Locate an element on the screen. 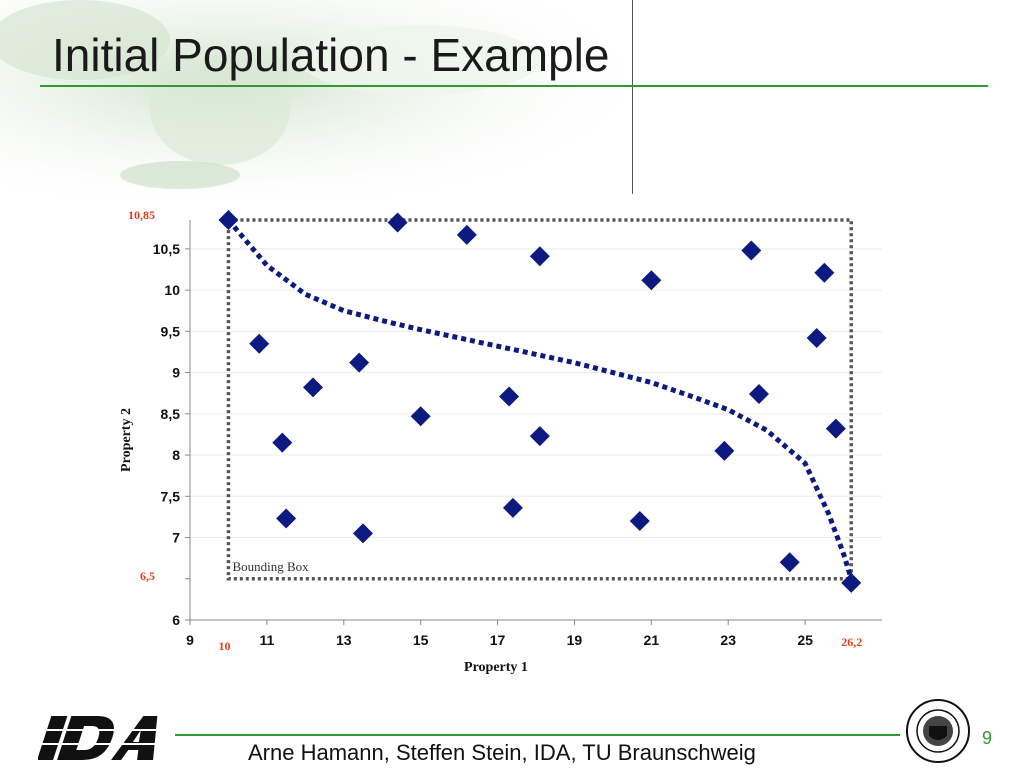 The height and width of the screenshot is (769, 1024). xmax-annotation: 26,2 is located at coordinates (851, 642).